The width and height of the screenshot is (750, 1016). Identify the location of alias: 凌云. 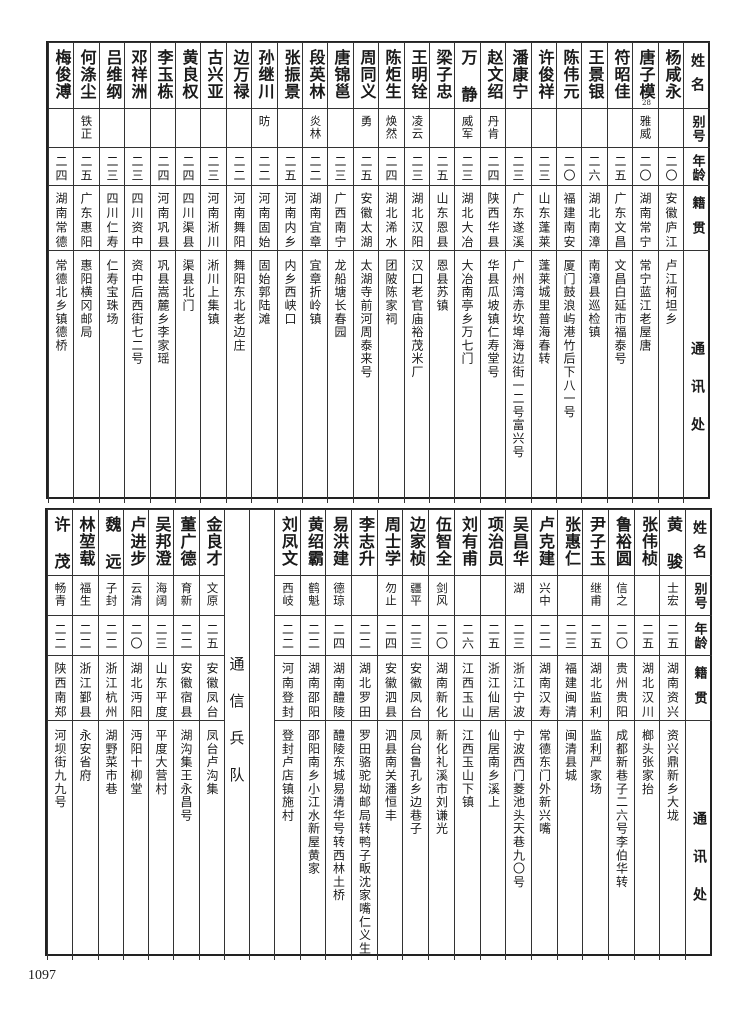
(417, 127).